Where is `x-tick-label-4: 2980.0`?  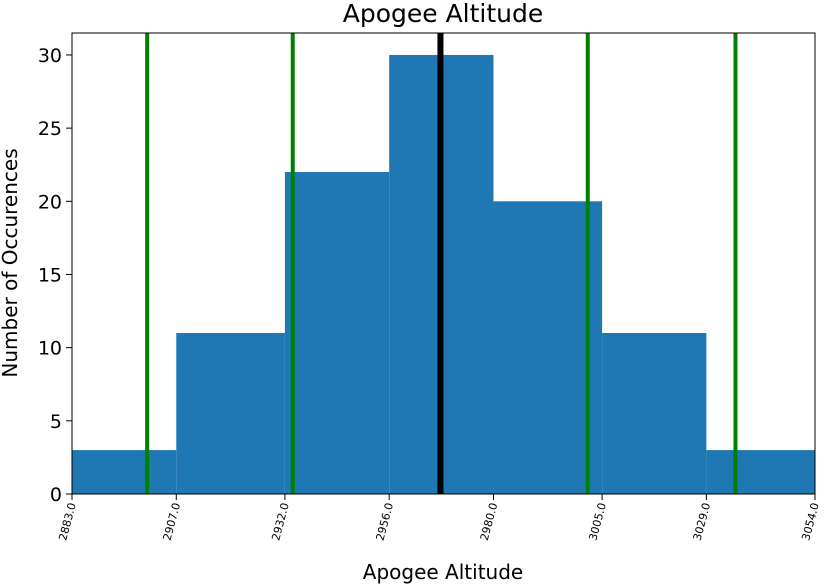
x-tick-label-4: 2980.0 is located at coordinates (489, 521).